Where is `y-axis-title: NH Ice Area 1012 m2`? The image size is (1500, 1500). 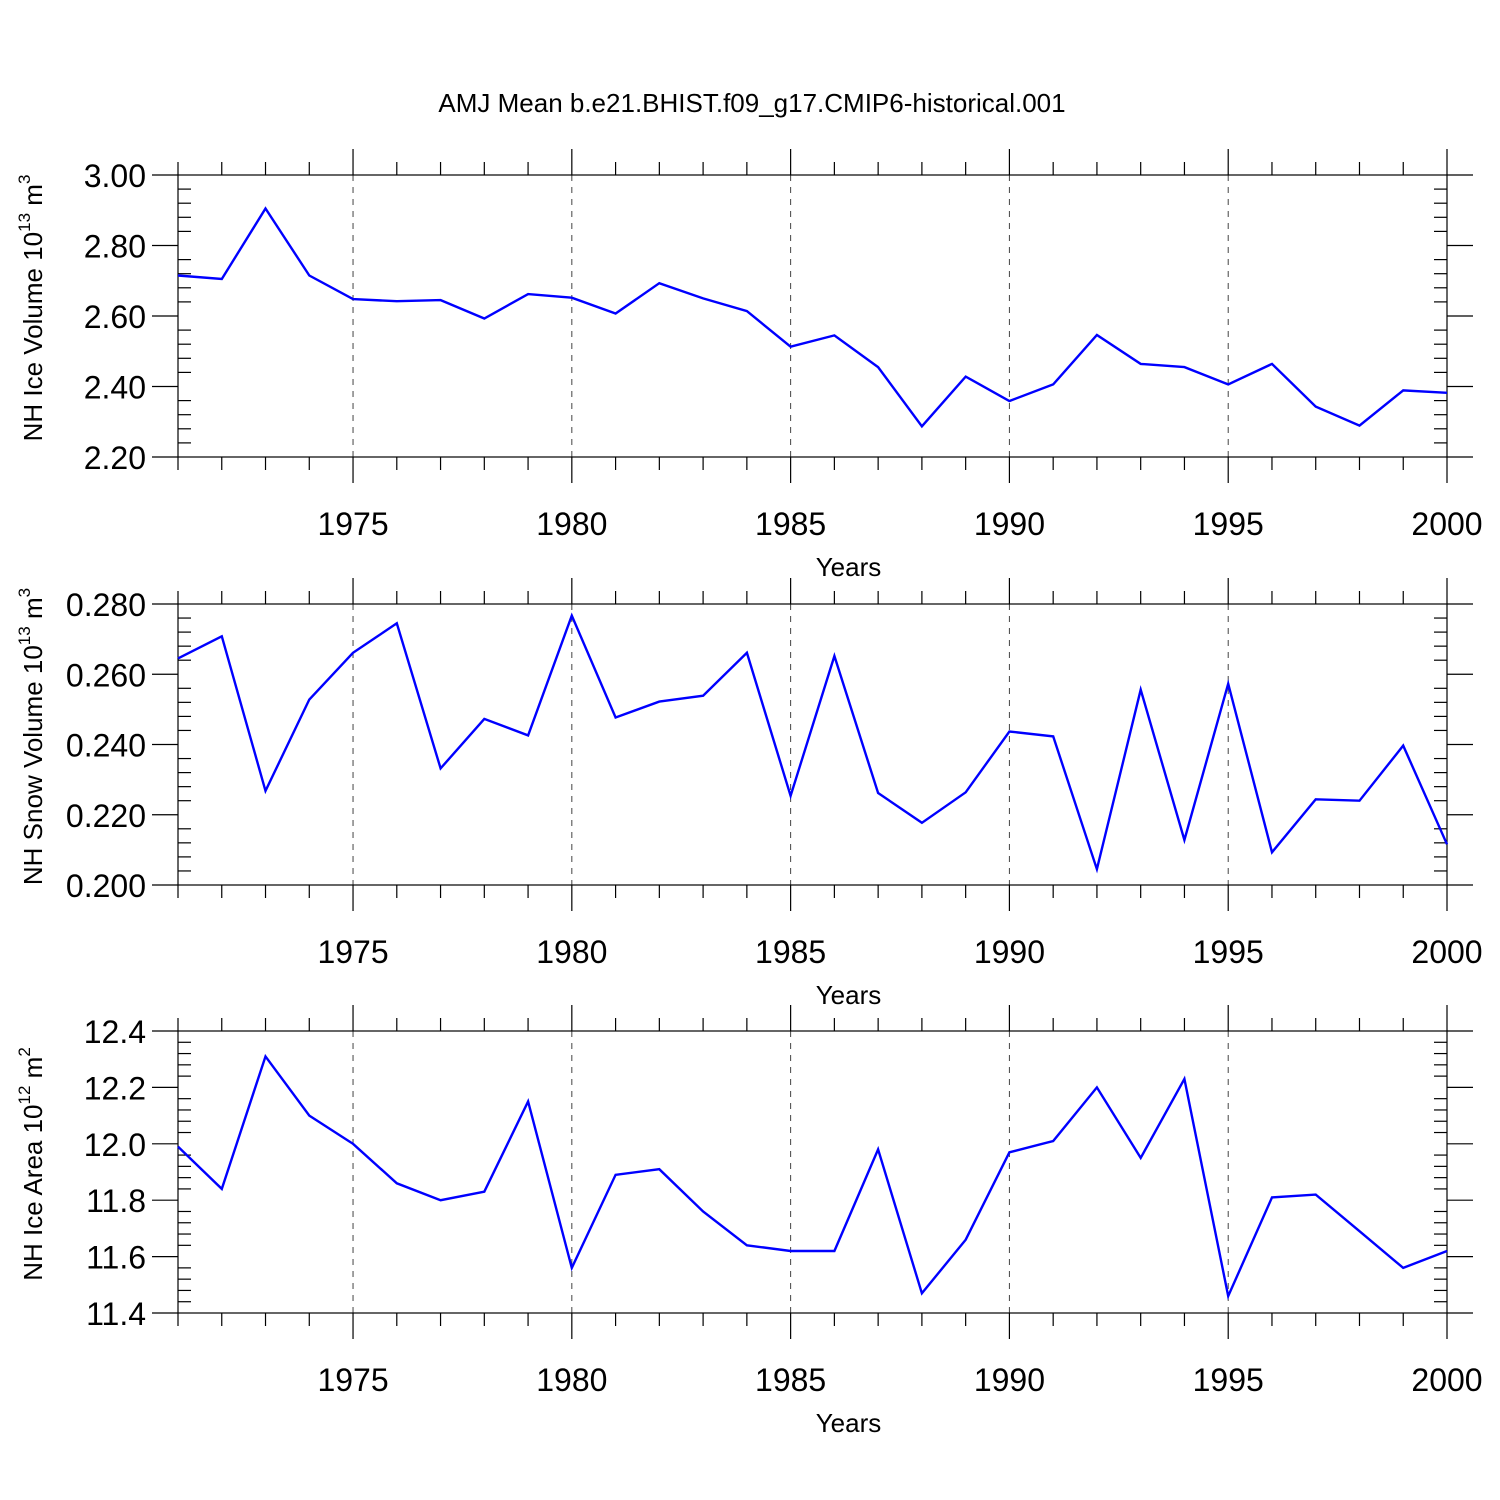
y-axis-title: NH Ice Area 1012 m2 is located at coordinates (31, 1164).